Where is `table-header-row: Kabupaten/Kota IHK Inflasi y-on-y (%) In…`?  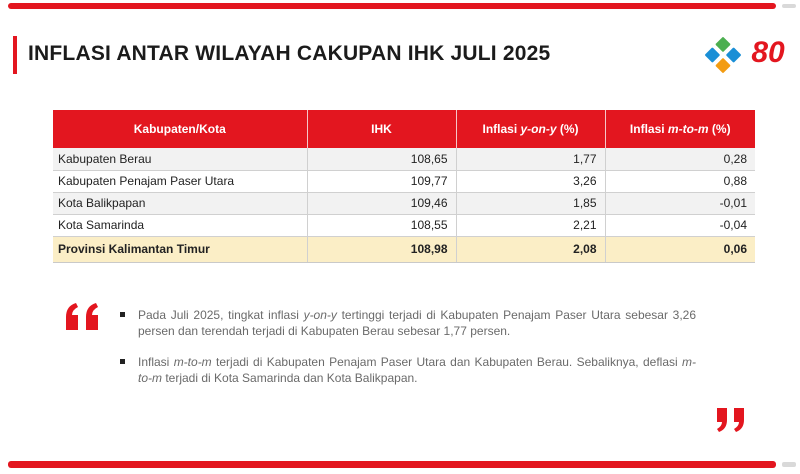
table-header-row: Kabupaten/Kota IHK Inflasi y-on-y (%) In… is located at coordinates (404, 129).